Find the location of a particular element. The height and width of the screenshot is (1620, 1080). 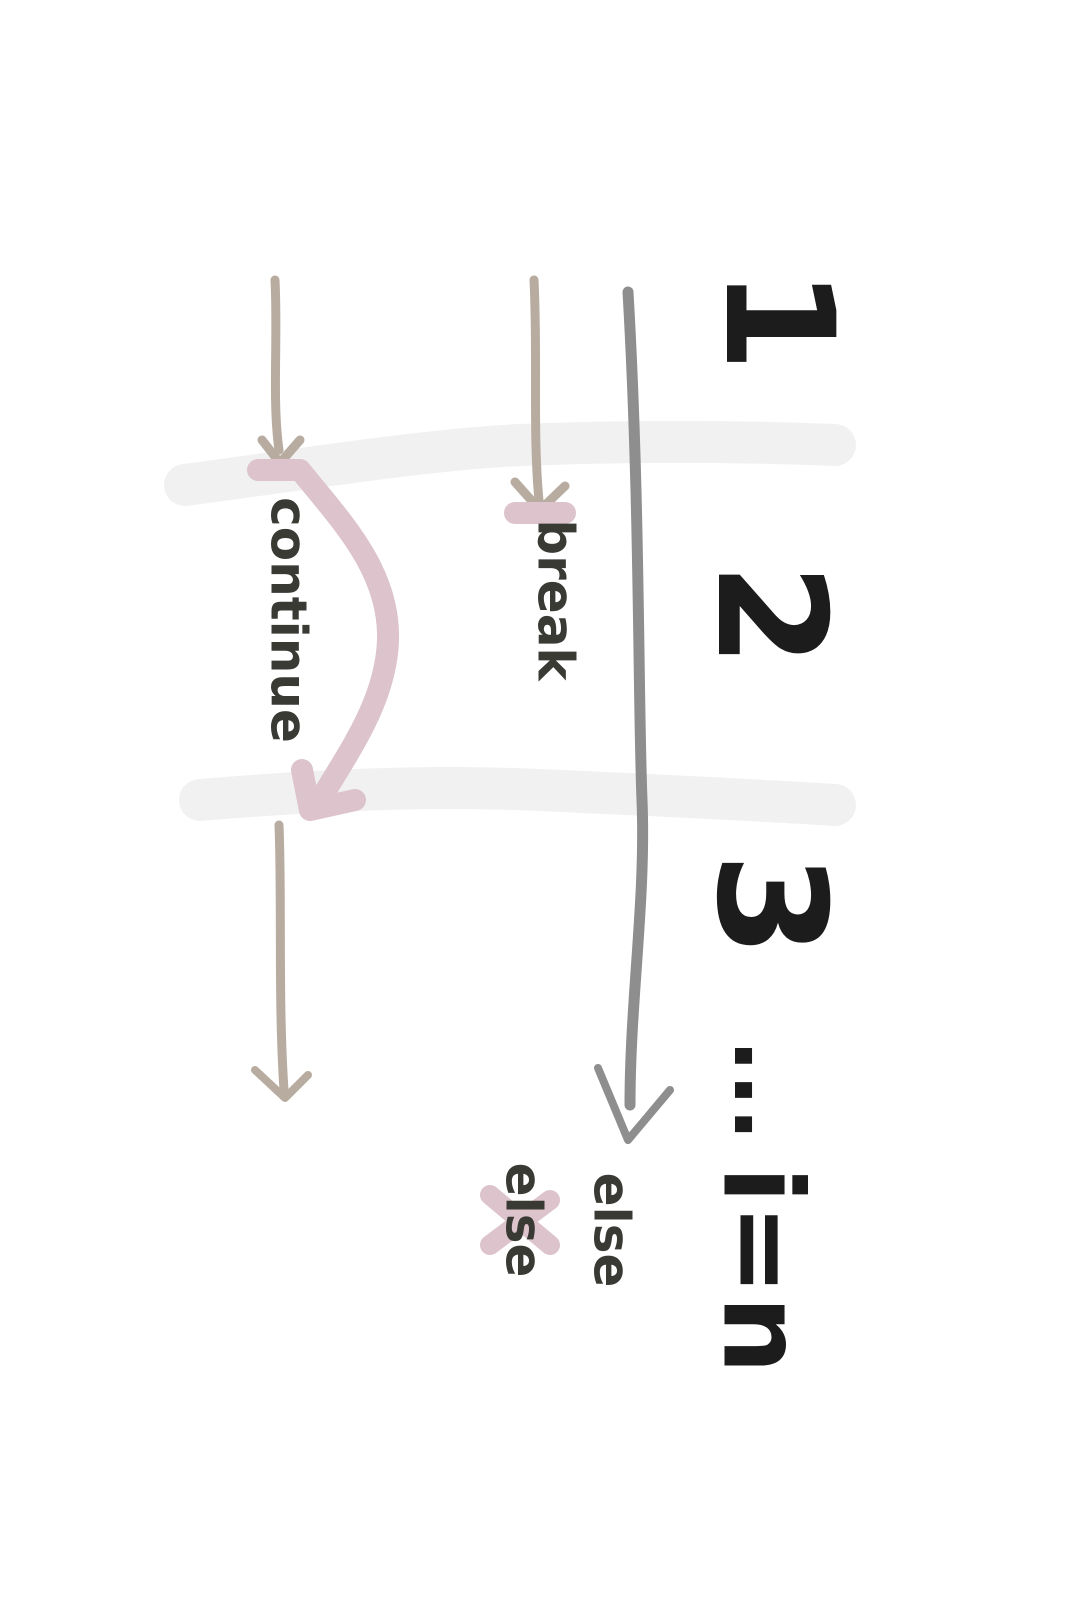

else-struck-label: else is located at coordinates (524, 1220).